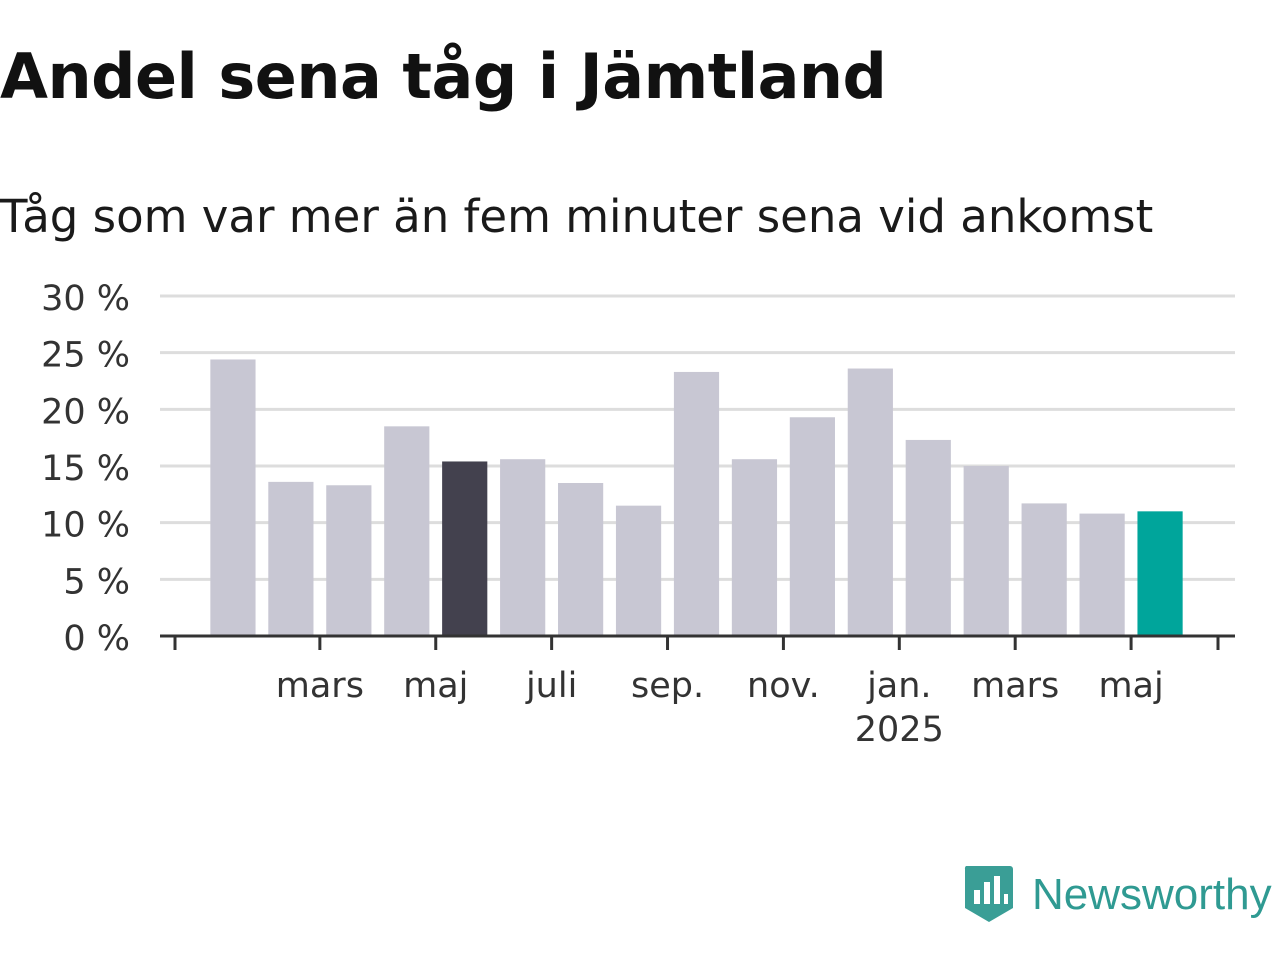 This screenshot has height=960, width=1280. I want to click on x-tick-label: nov., so click(783, 686).